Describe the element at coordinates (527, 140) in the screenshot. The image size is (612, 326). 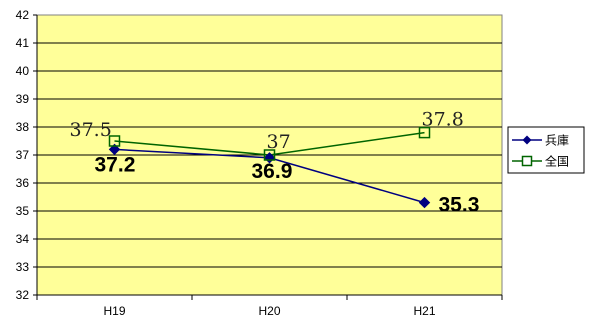
I see `legend-marker-diamond` at that location.